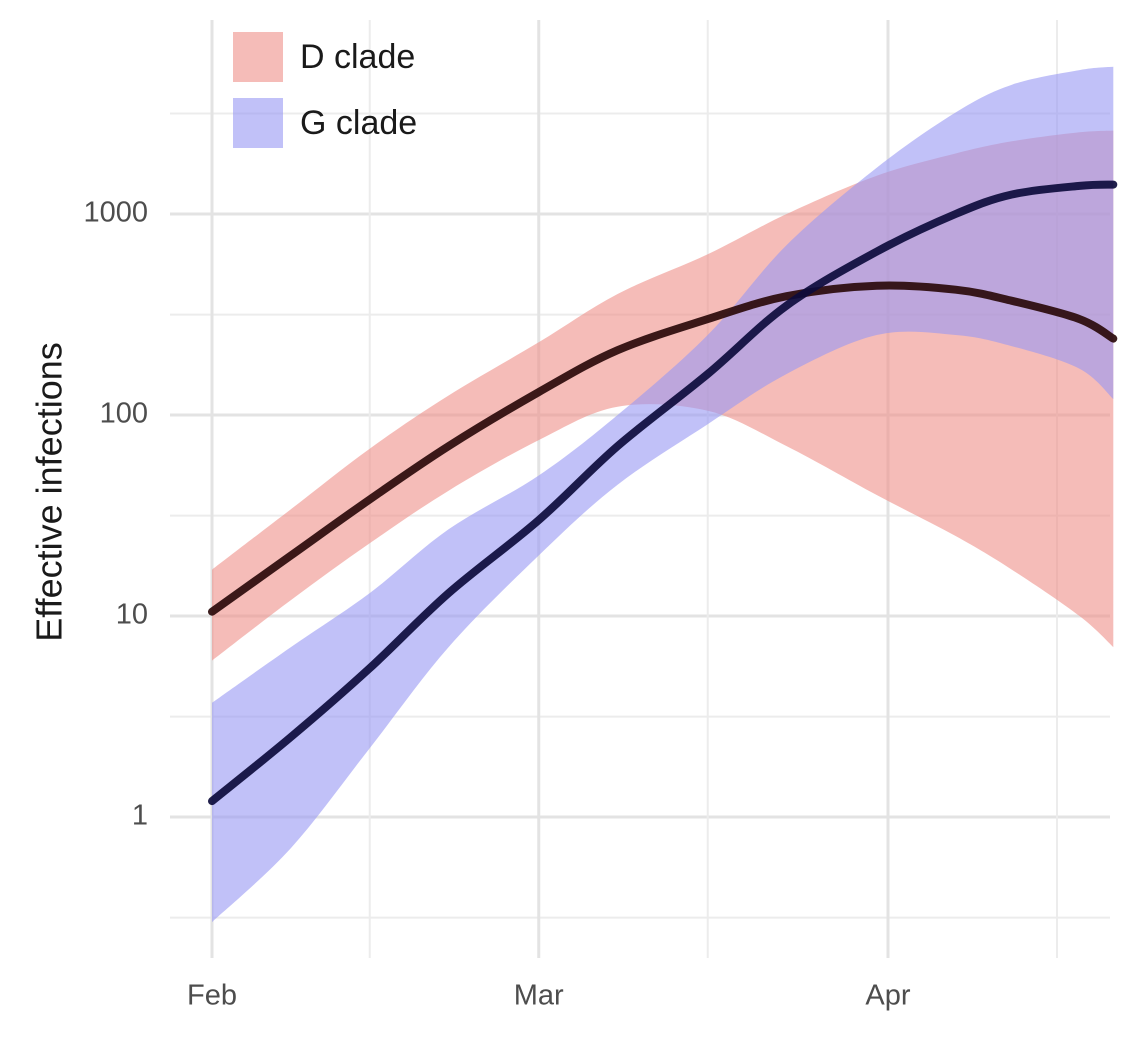 The height and width of the screenshot is (1052, 1138). Describe the element at coordinates (49, 492) in the screenshot. I see `y-axis-title: Effective infections` at that location.